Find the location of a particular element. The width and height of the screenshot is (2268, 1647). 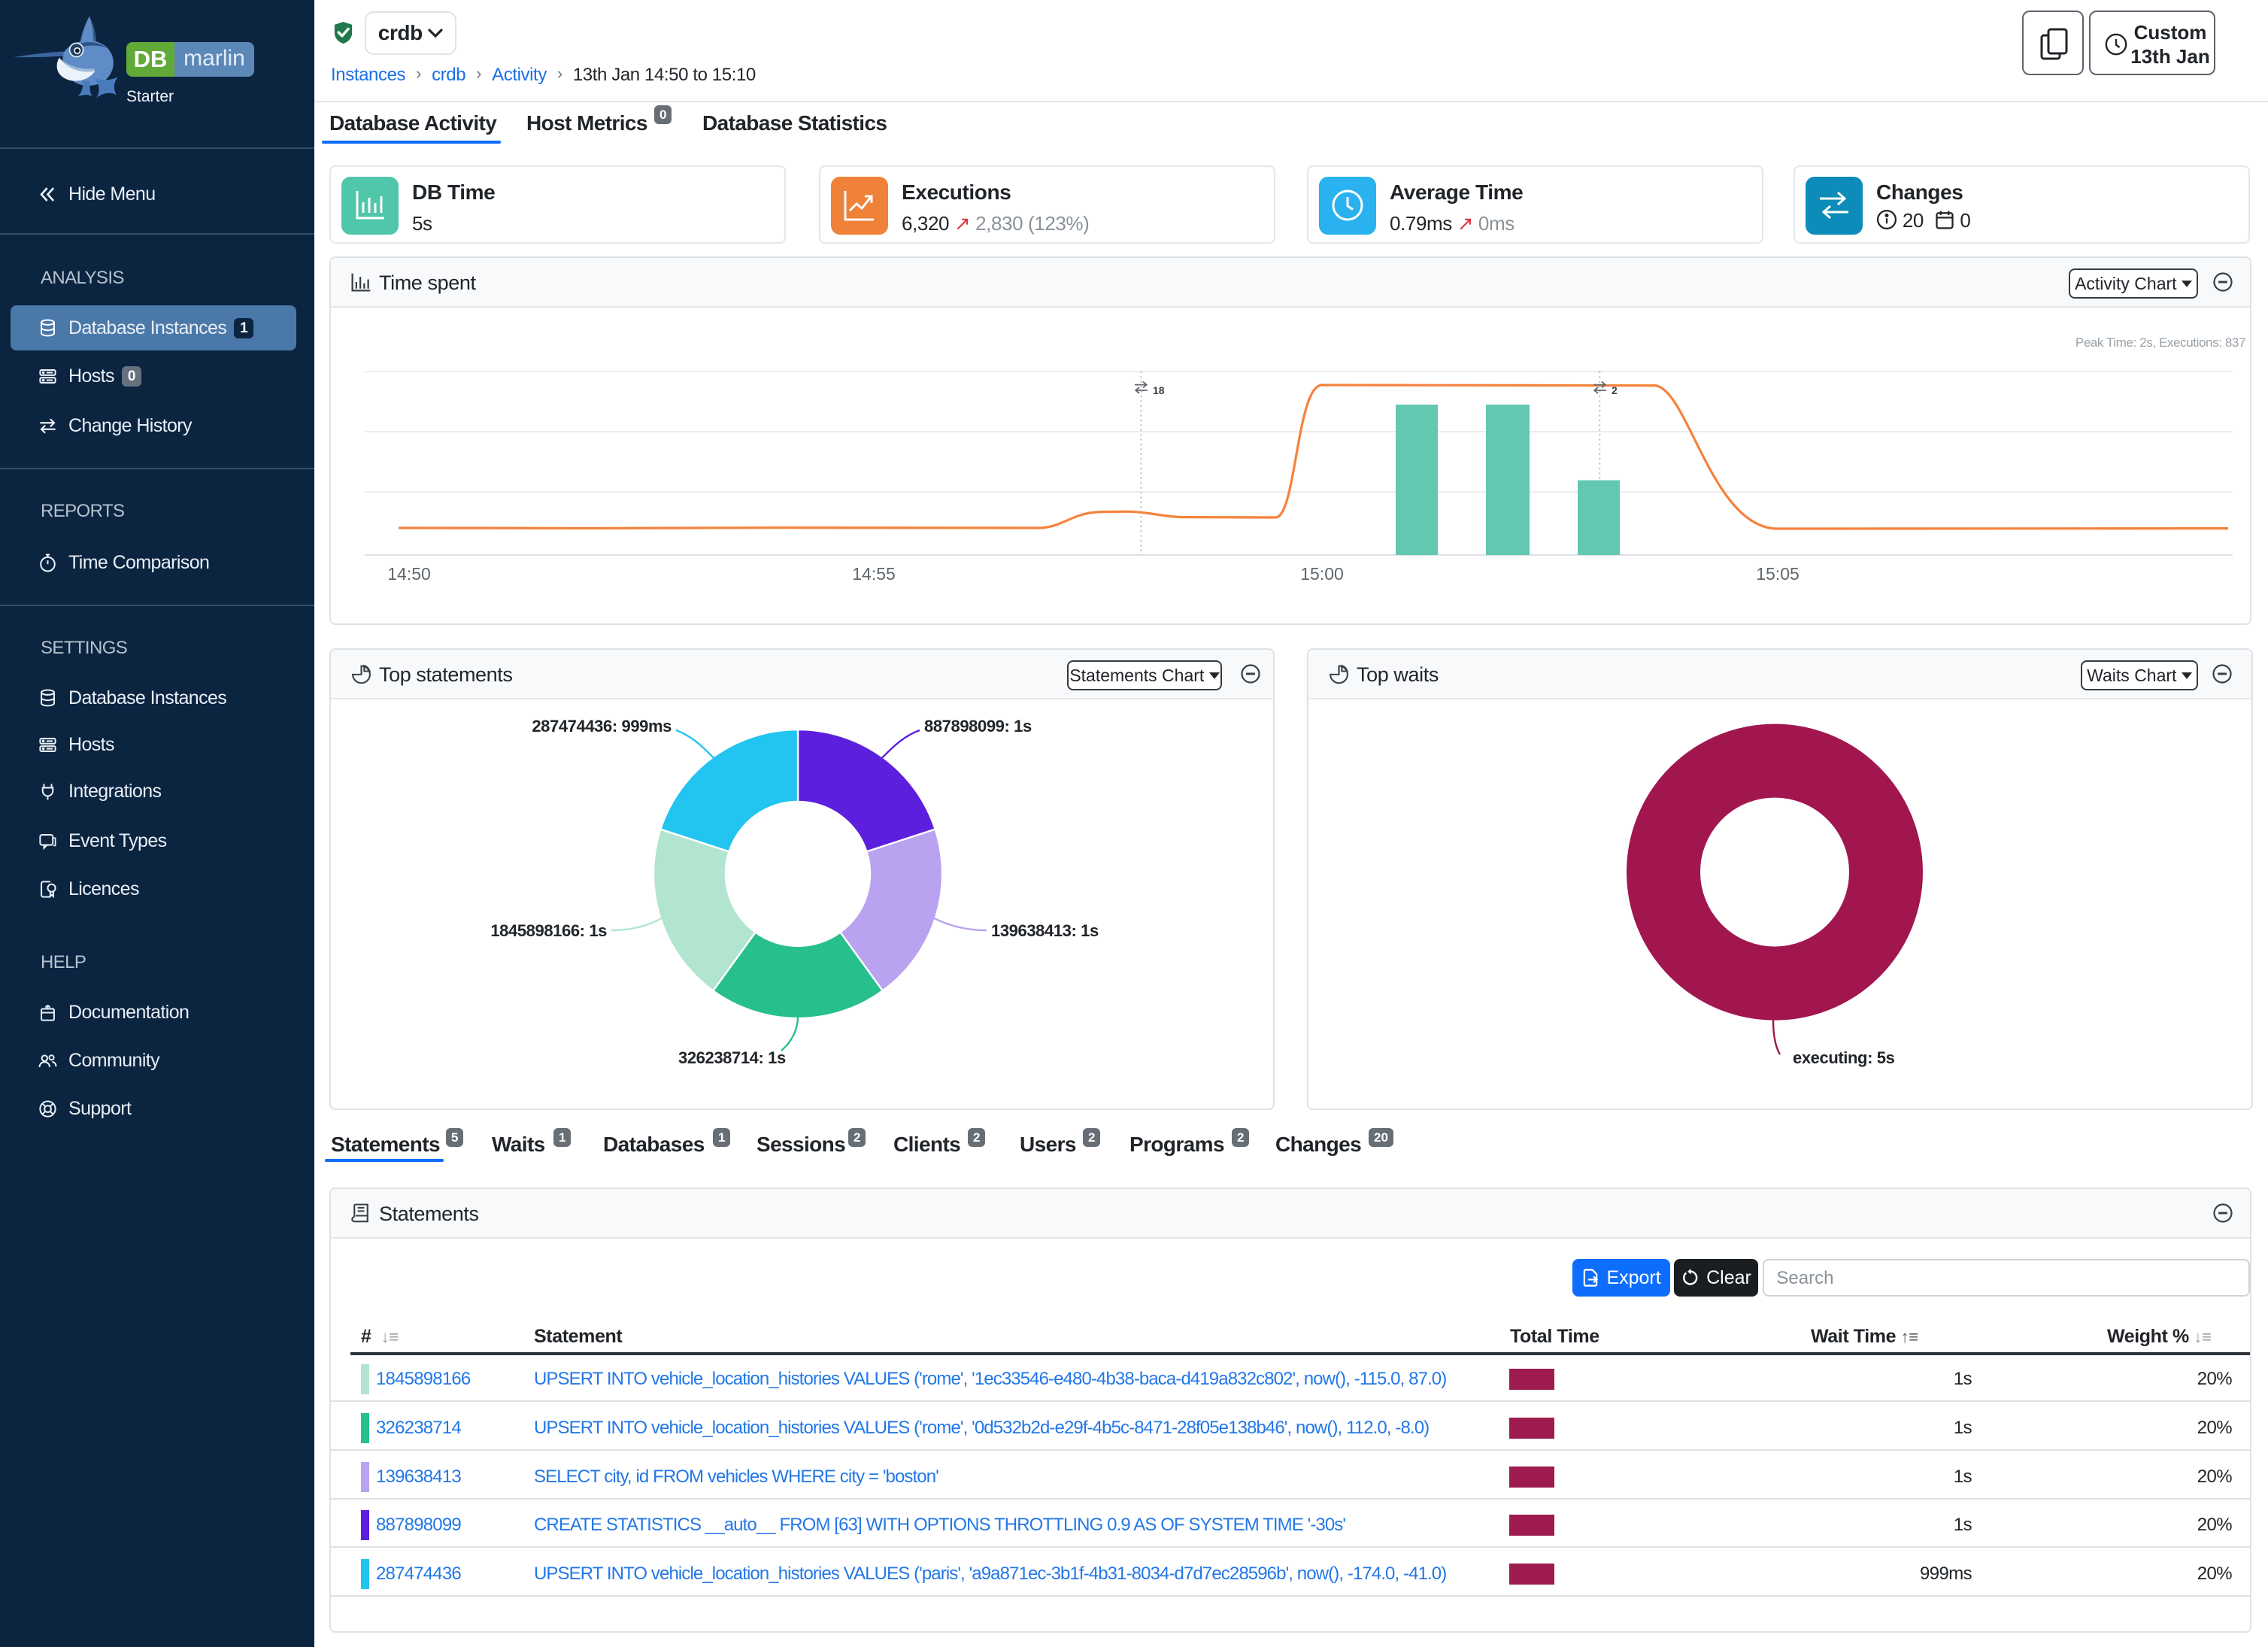

svg-text: Peak Time: 2s, Executions: 837 is located at coordinates (2160, 342).